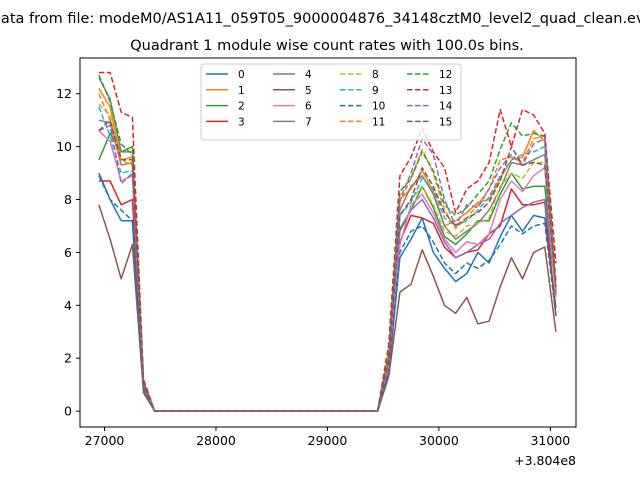 The width and height of the screenshot is (640, 480). Describe the element at coordinates (68, 305) in the screenshot. I see `y-tick-label: 4` at that location.